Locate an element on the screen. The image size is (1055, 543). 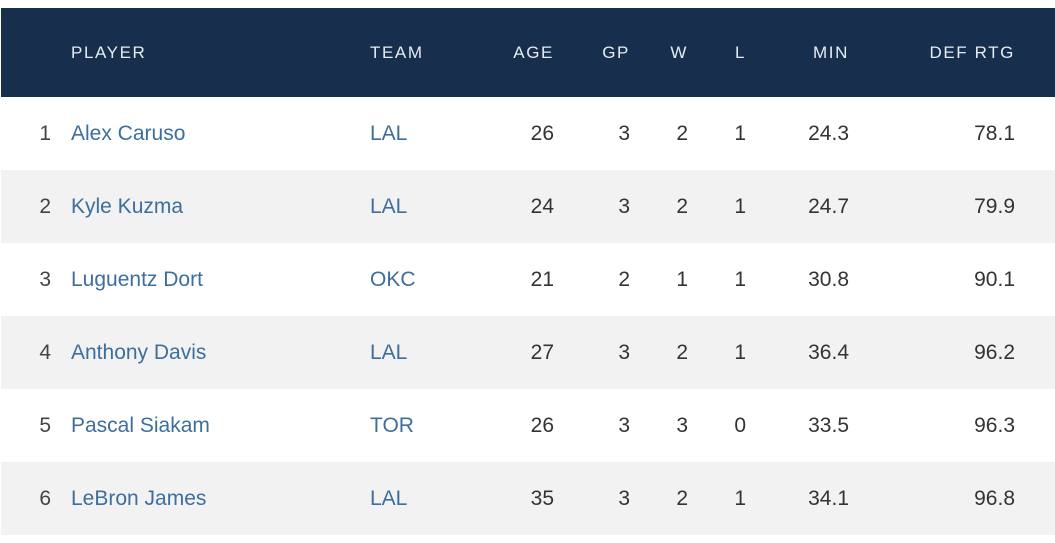
age-cell: 21 is located at coordinates (542, 279).